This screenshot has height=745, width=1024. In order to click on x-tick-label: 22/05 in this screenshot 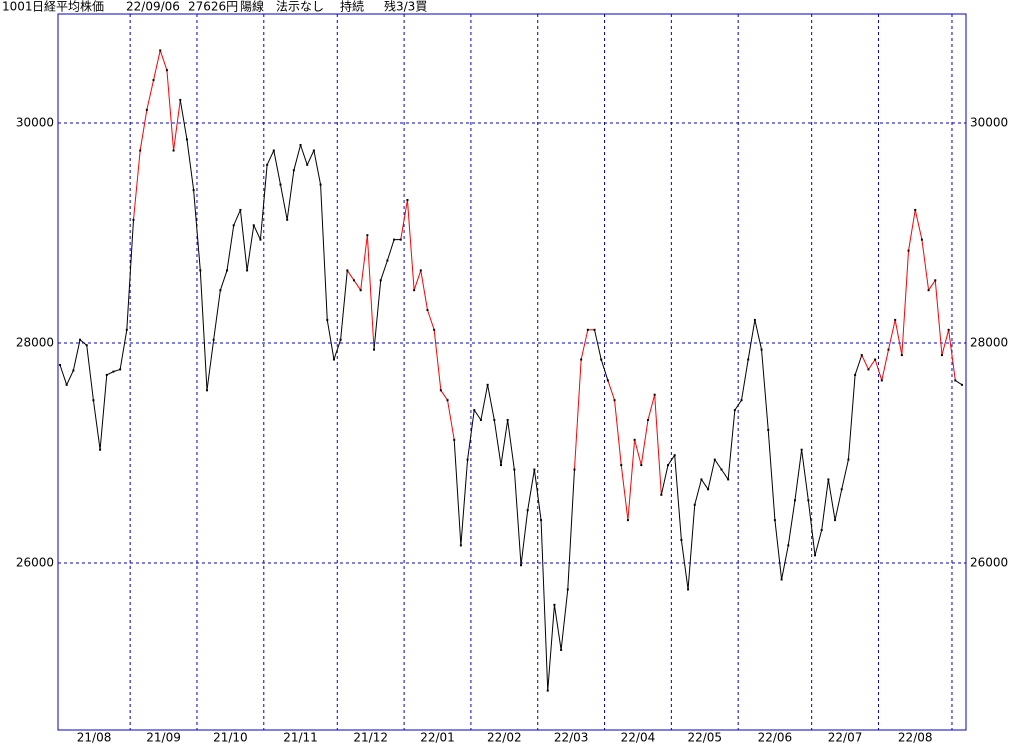, I will do `click(704, 738)`.